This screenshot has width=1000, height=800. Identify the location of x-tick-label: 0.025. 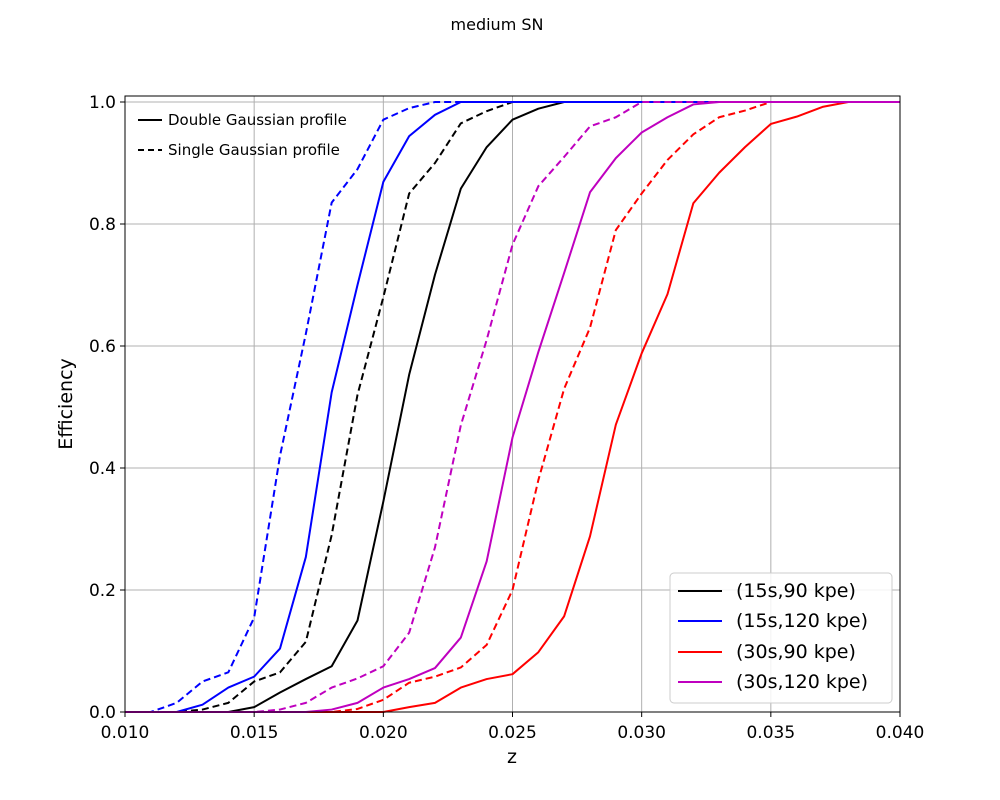
(512, 733).